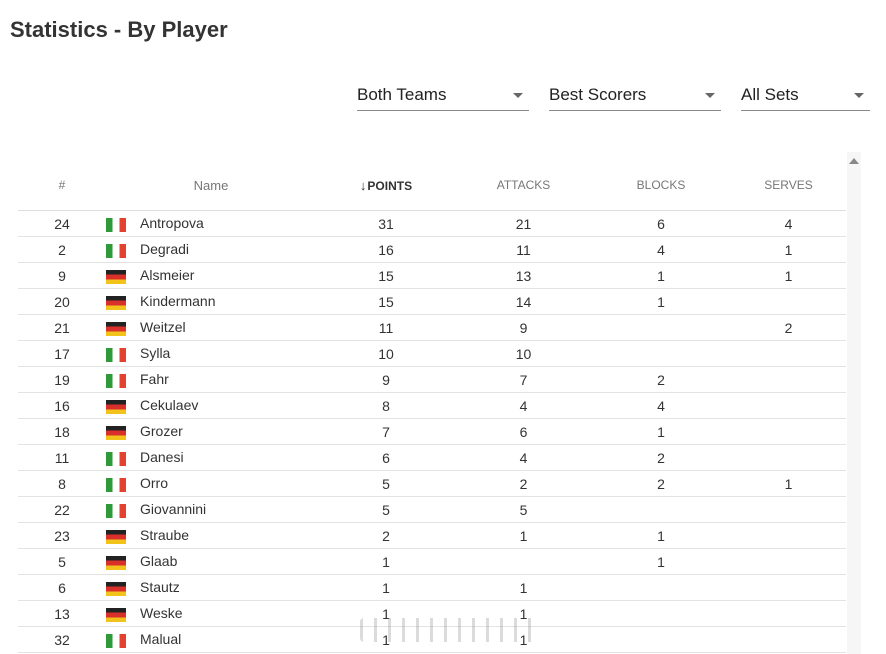 Image resolution: width=886 pixels, height=654 pixels. Describe the element at coordinates (173, 509) in the screenshot. I see `player-name: Giovannini` at that location.